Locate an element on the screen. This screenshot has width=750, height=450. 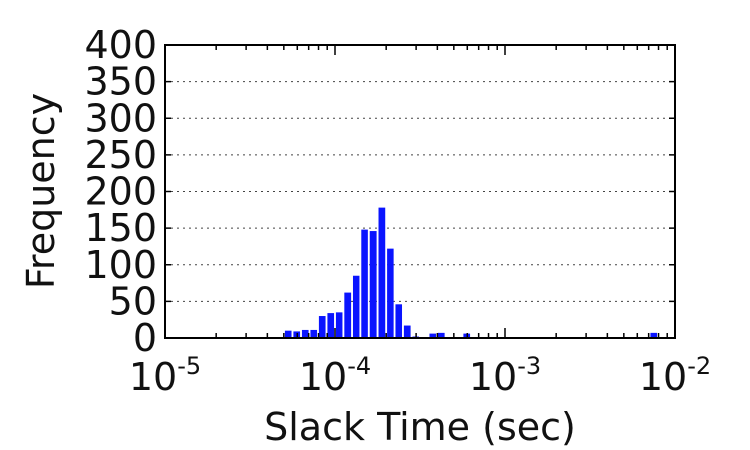
y-tick-label: 250 is located at coordinates (120, 155).